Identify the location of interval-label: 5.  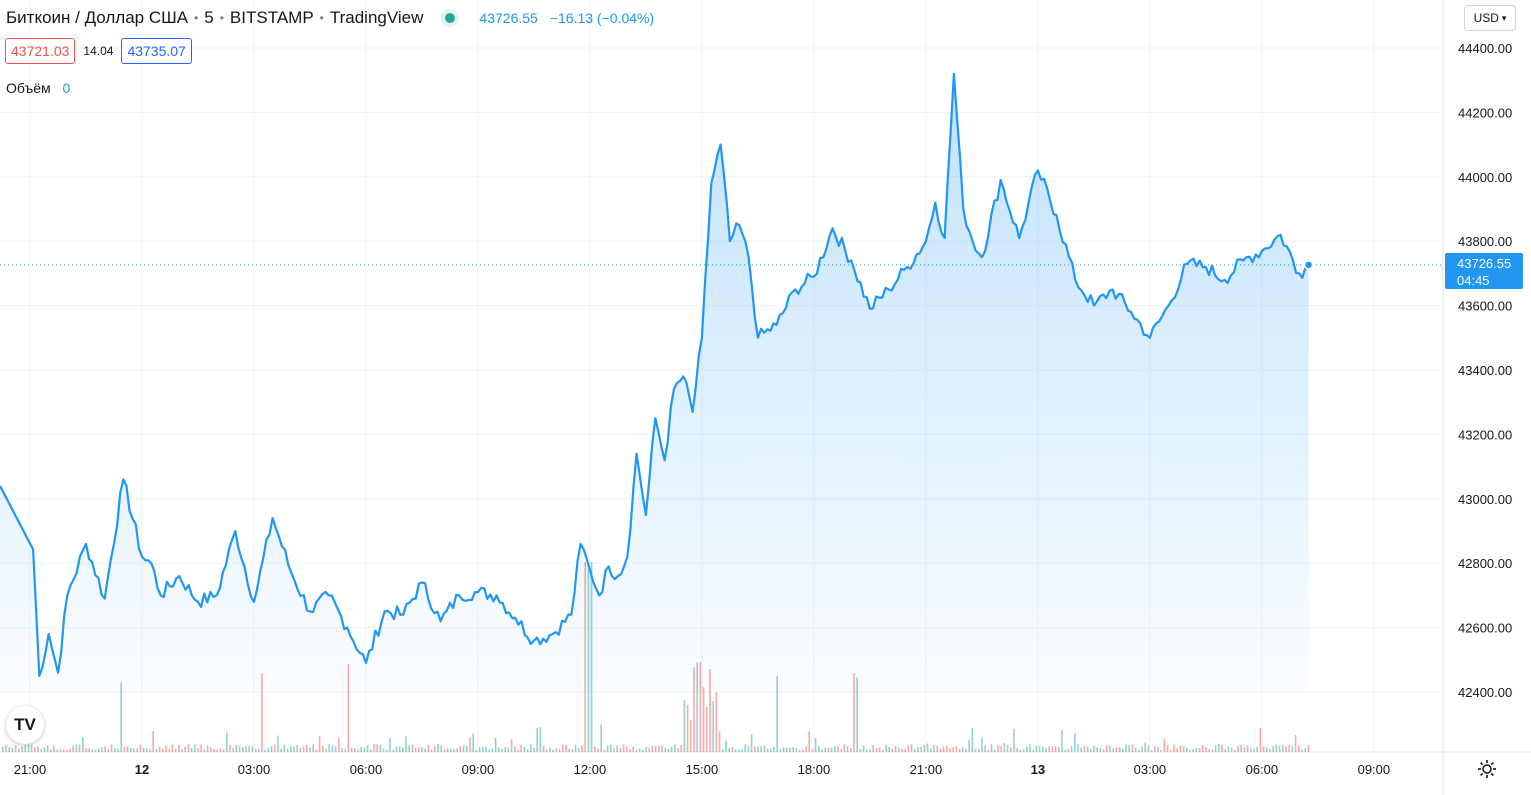
(209, 17).